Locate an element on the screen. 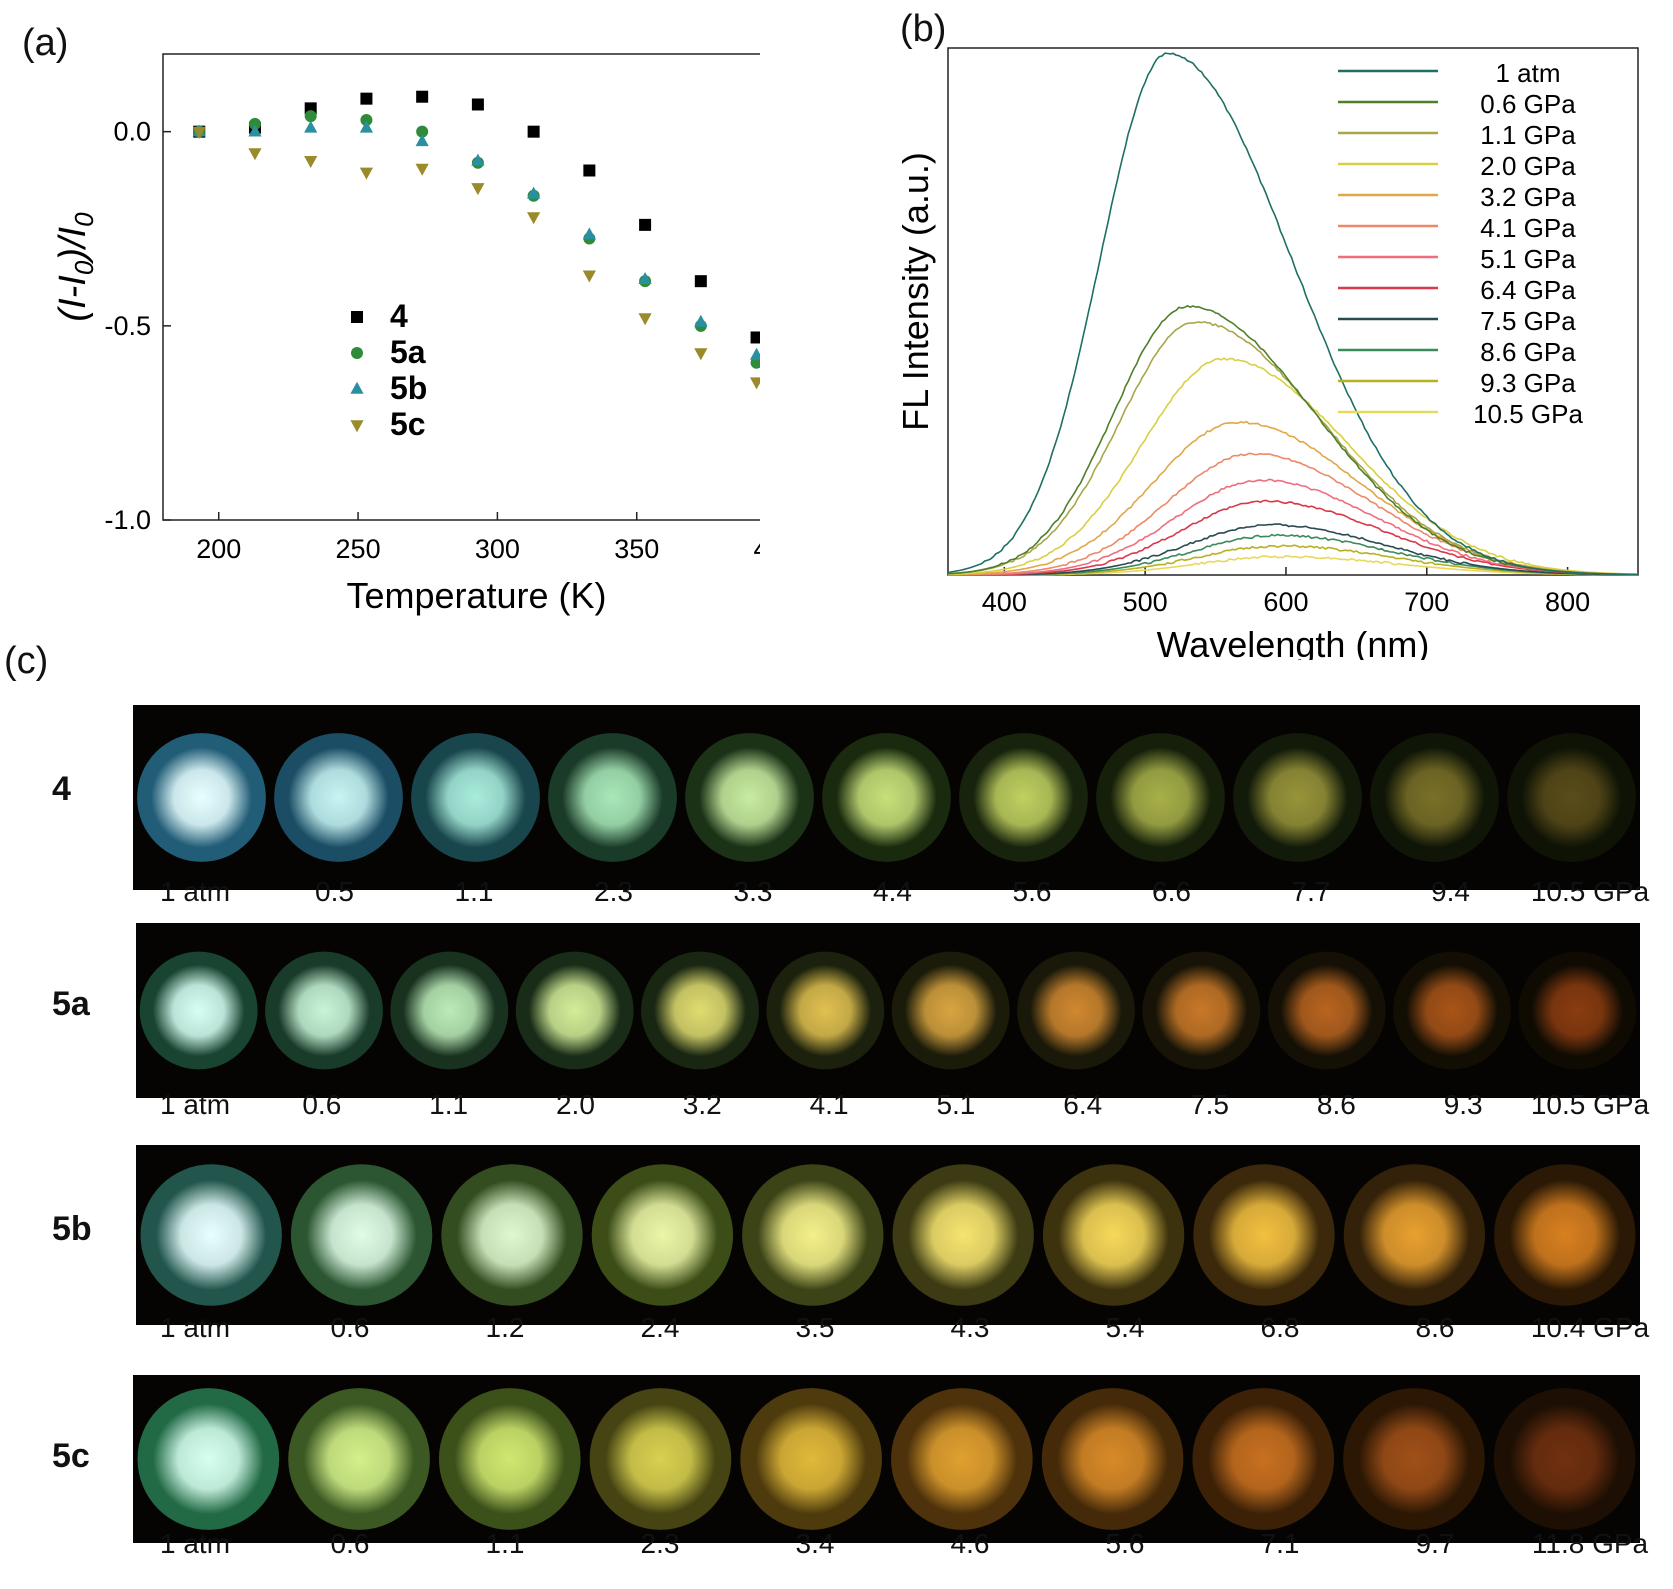 This screenshot has width=1673, height=1589. x-axis-label-b: Wavelength (nm) is located at coordinates (1293, 642).